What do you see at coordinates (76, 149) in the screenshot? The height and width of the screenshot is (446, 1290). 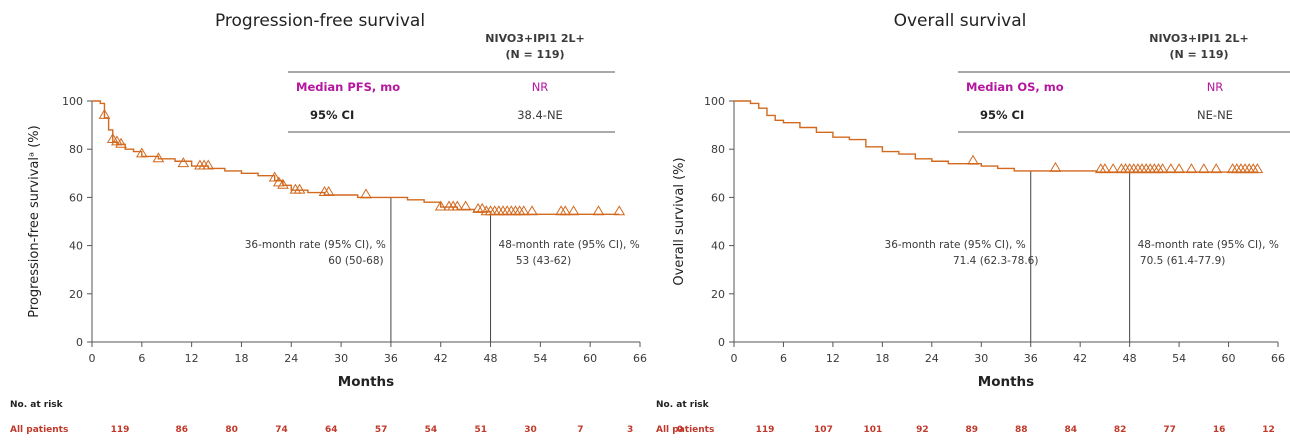 I see `pfs-y-tick-label: 80` at bounding box center [76, 149].